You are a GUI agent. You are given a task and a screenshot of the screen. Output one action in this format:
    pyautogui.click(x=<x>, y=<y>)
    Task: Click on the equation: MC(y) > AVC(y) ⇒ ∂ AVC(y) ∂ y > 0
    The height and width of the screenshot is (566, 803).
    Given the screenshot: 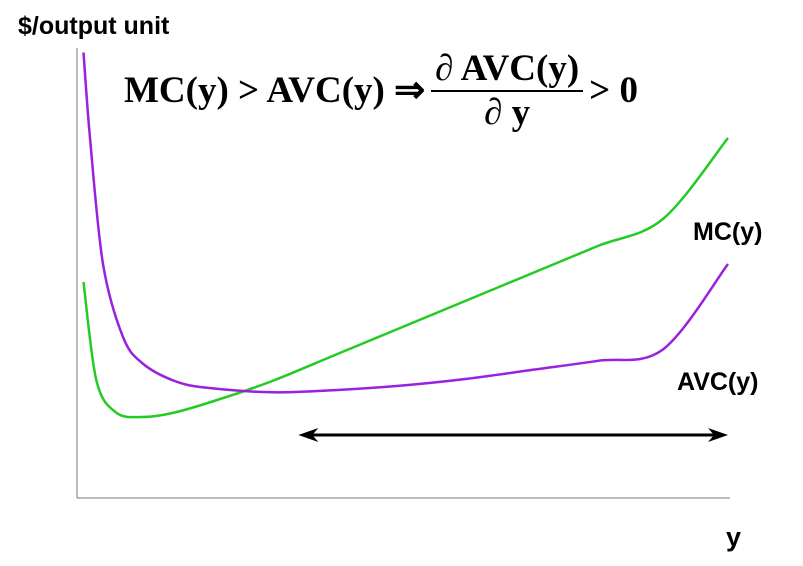 What is the action you would take?
    pyautogui.click(x=381, y=91)
    